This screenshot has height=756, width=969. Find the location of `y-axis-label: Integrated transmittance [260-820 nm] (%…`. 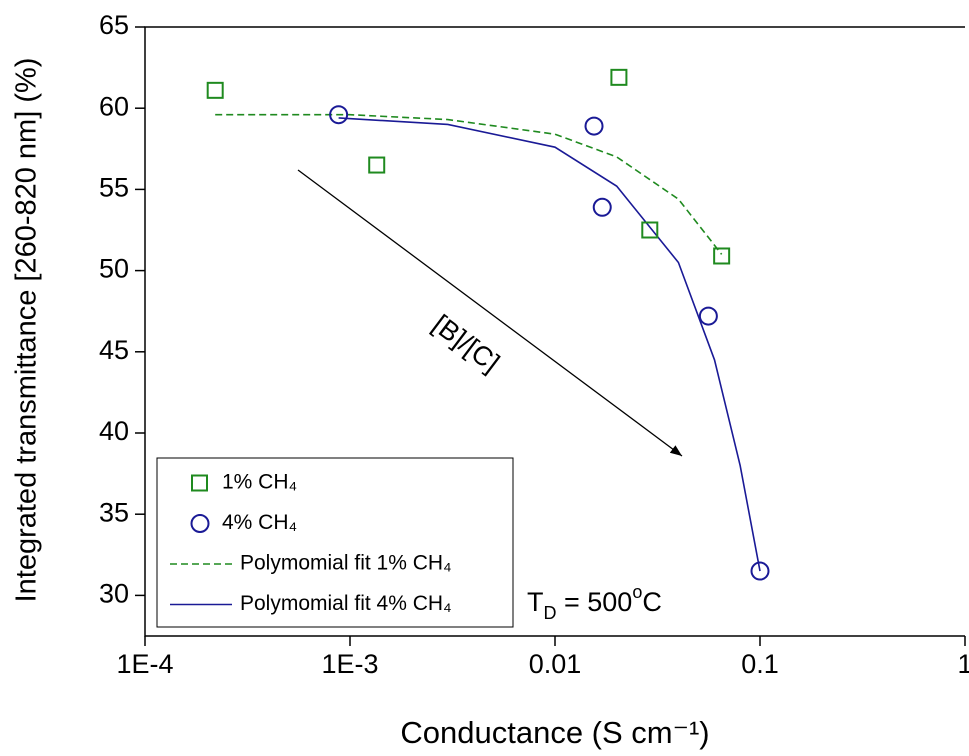

y-axis-label: Integrated transmittance [260-820 nm] (%… is located at coordinates (27, 330).